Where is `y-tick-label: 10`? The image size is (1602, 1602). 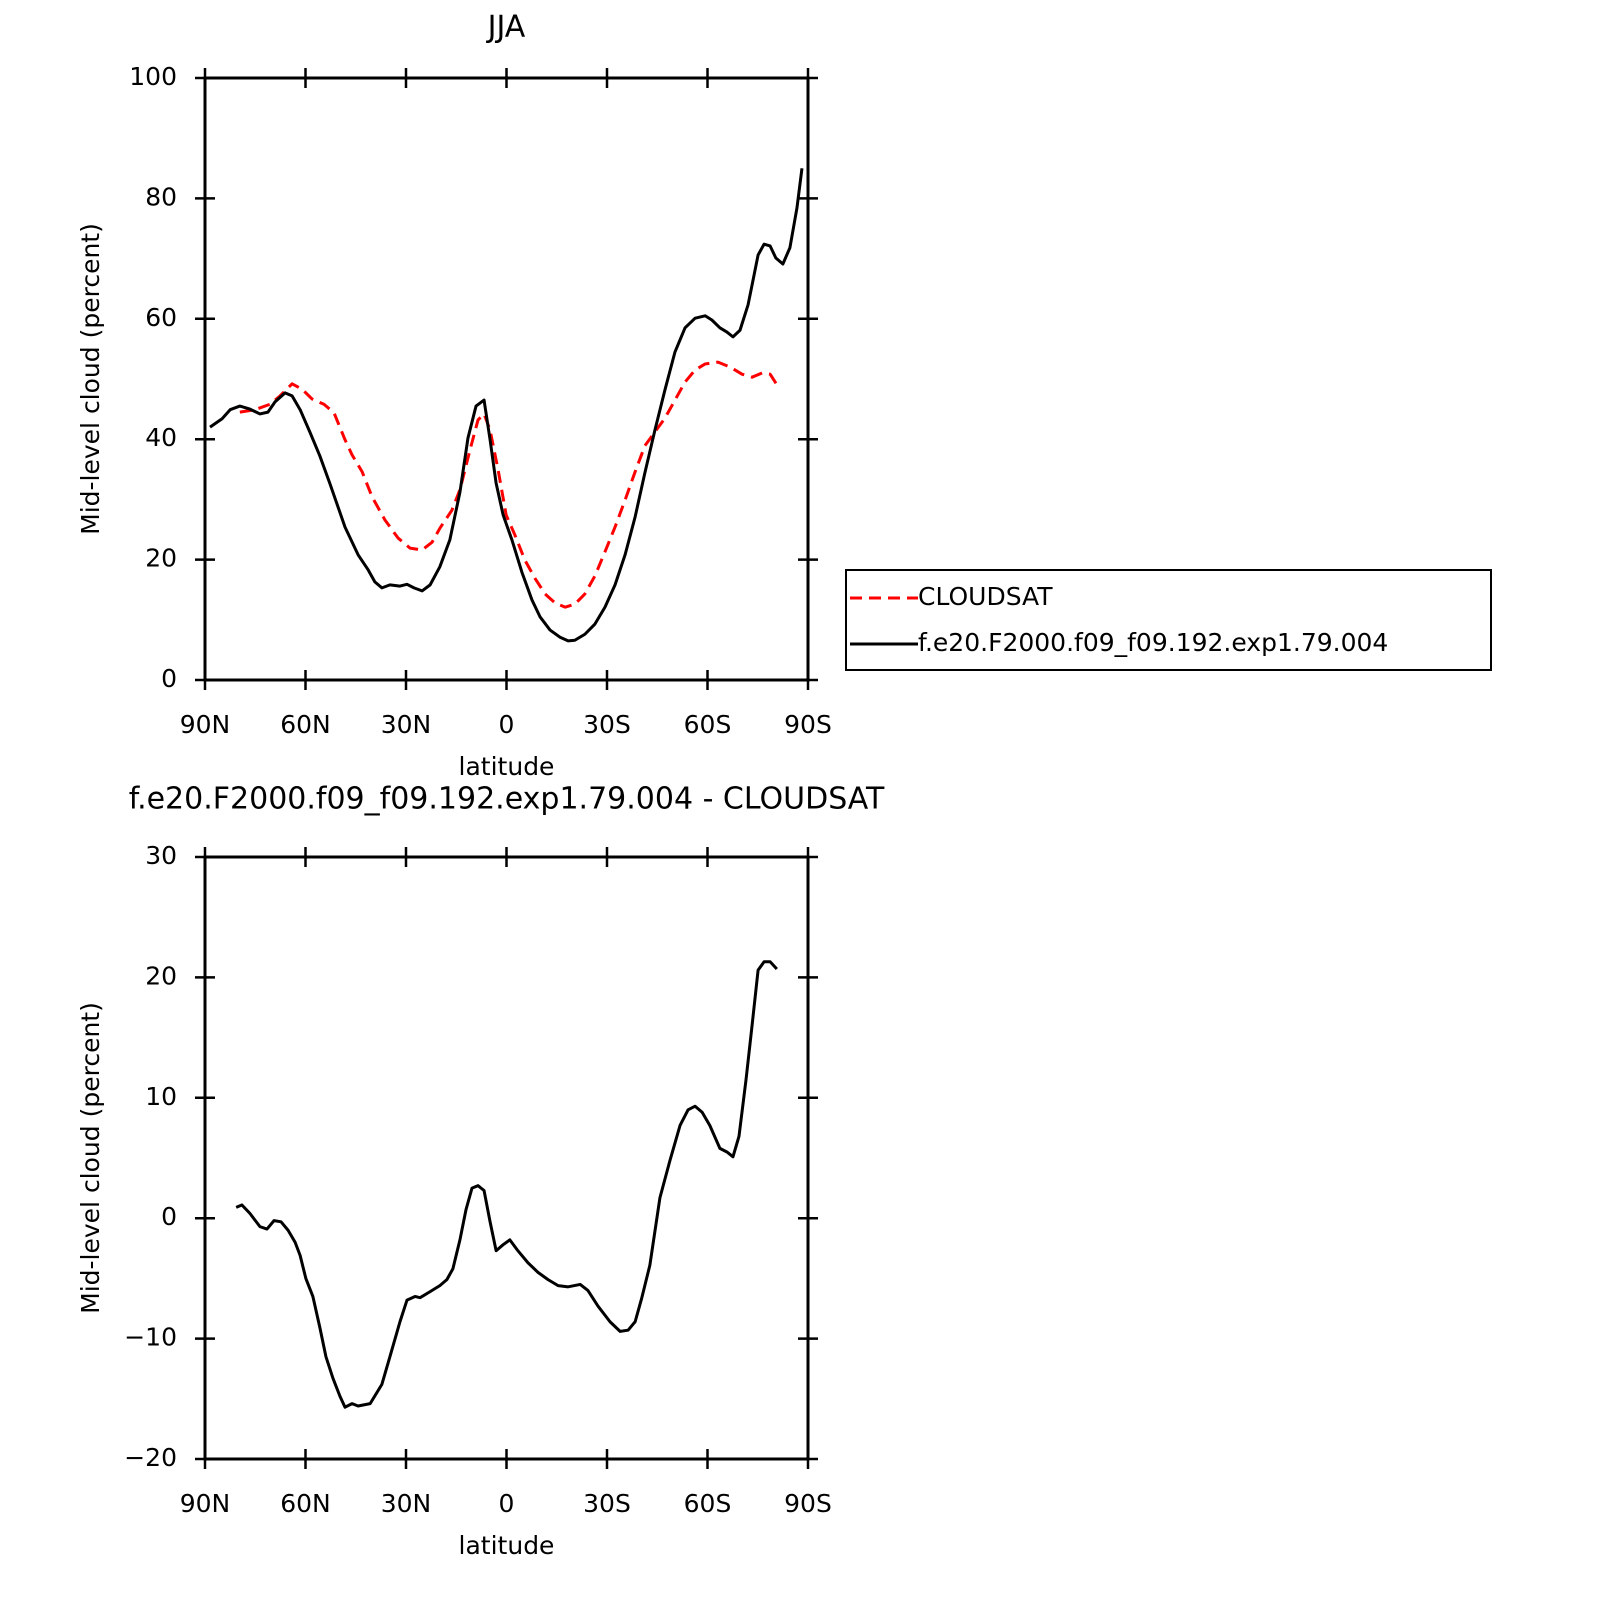
y-tick-label: 10 is located at coordinates (161, 1096).